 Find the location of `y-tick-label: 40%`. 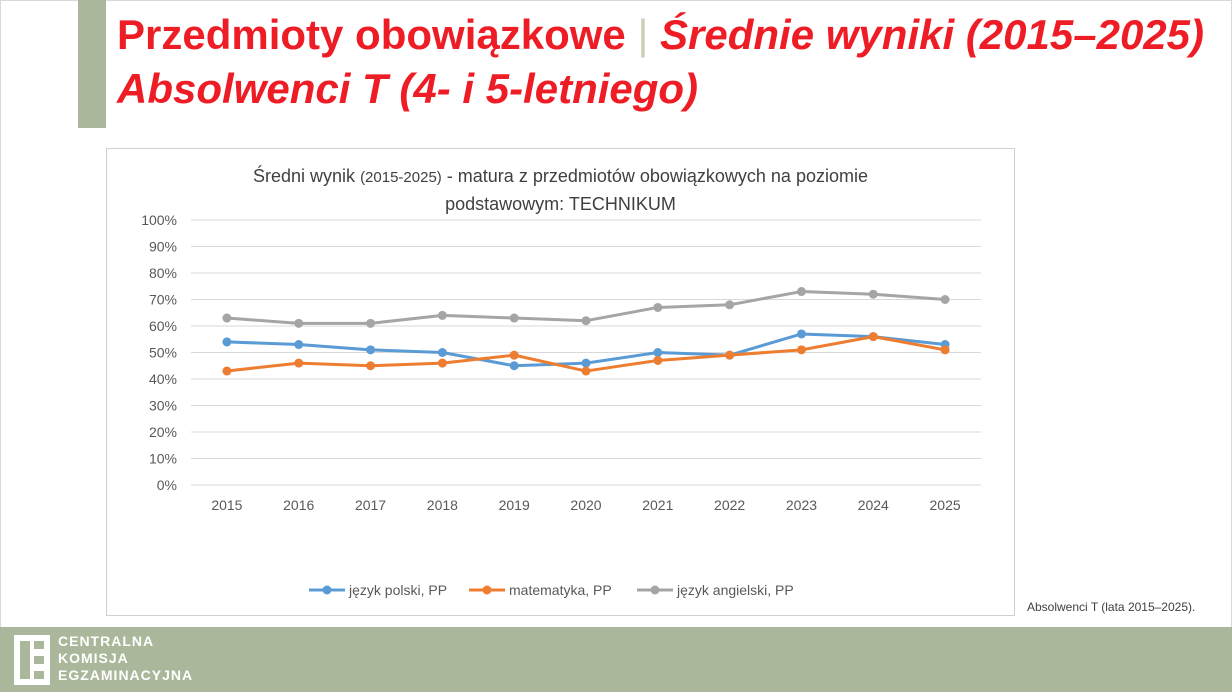

y-tick-label: 40% is located at coordinates (163, 379).